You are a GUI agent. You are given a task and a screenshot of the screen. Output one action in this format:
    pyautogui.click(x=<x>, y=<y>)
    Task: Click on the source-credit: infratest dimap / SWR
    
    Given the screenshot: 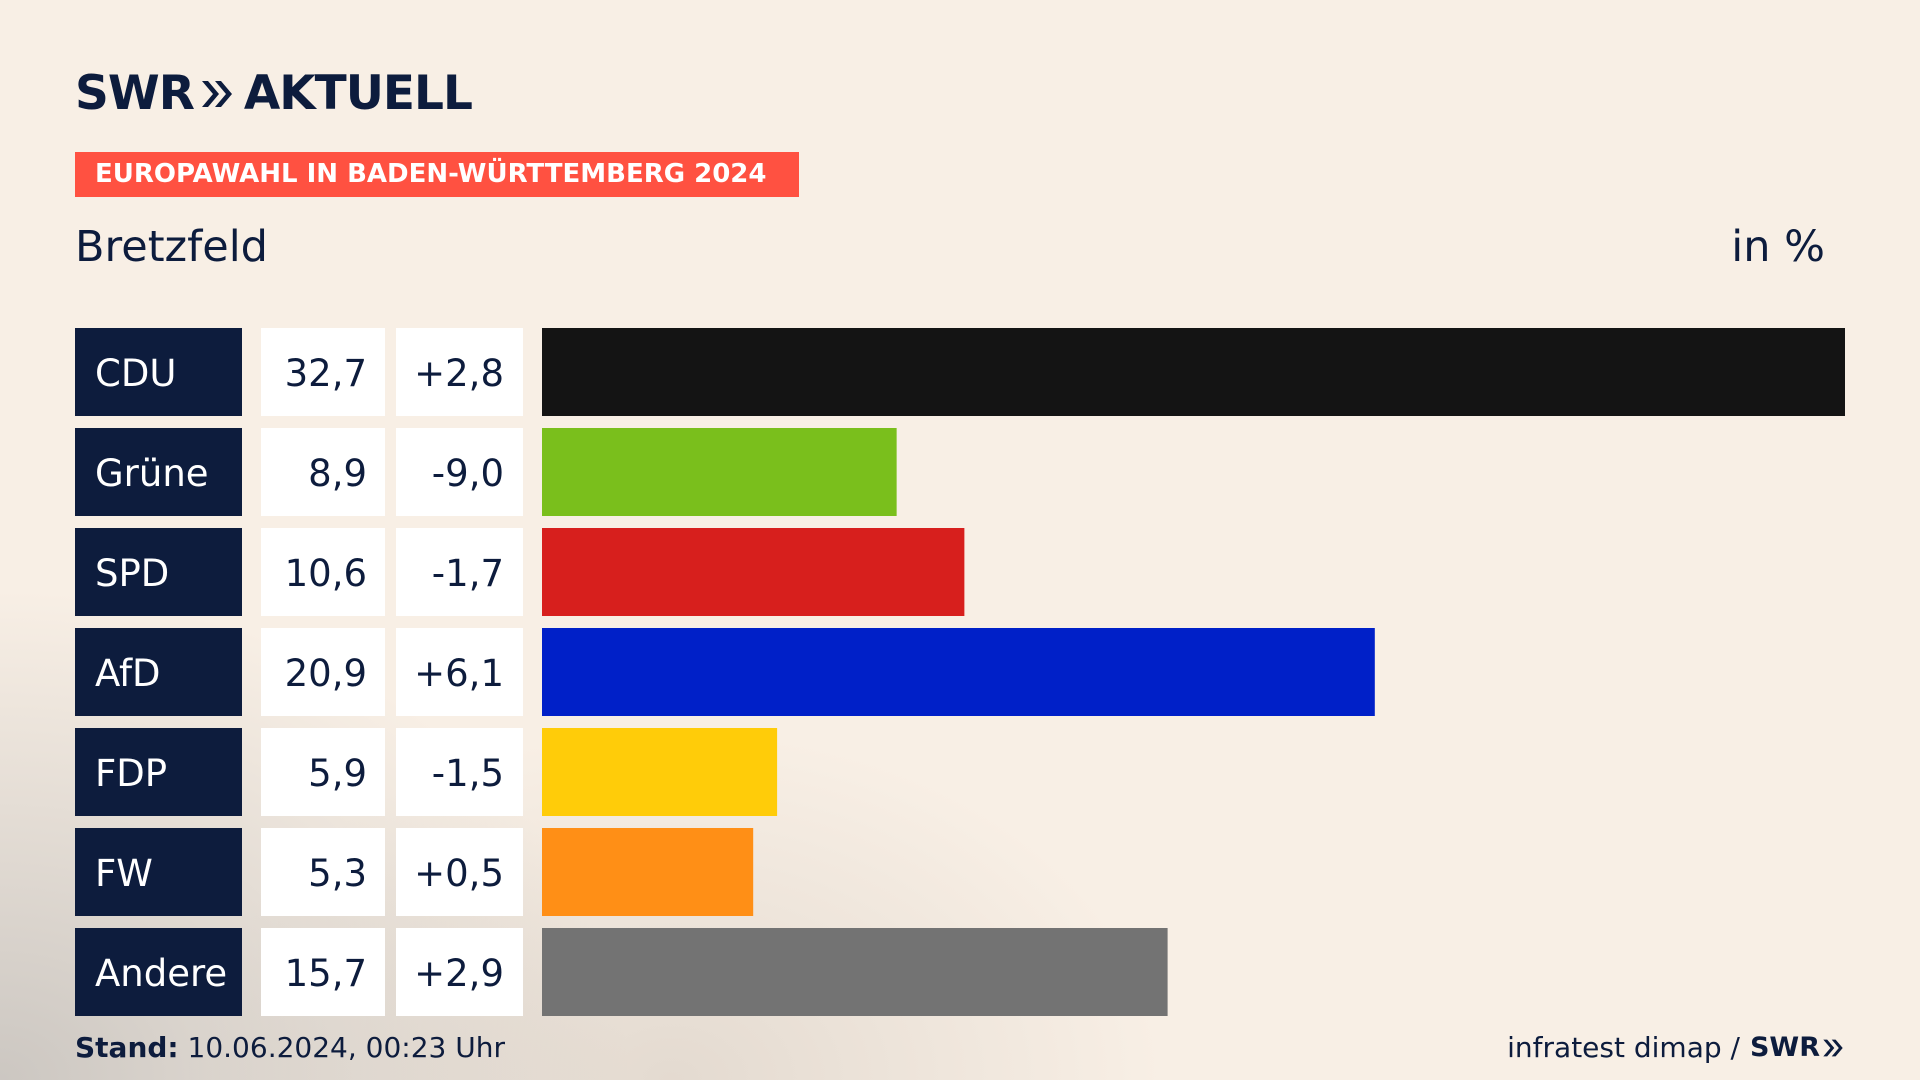 What is the action you would take?
    pyautogui.click(x=1675, y=1047)
    